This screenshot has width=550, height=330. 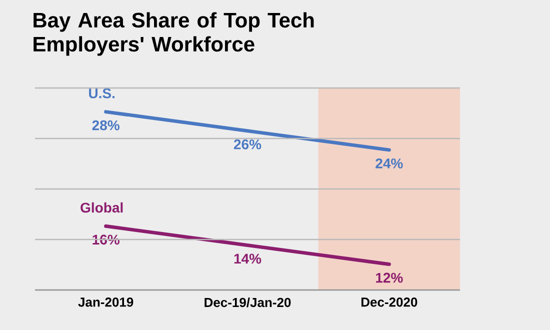 I want to click on data-label: 12%, so click(x=389, y=277).